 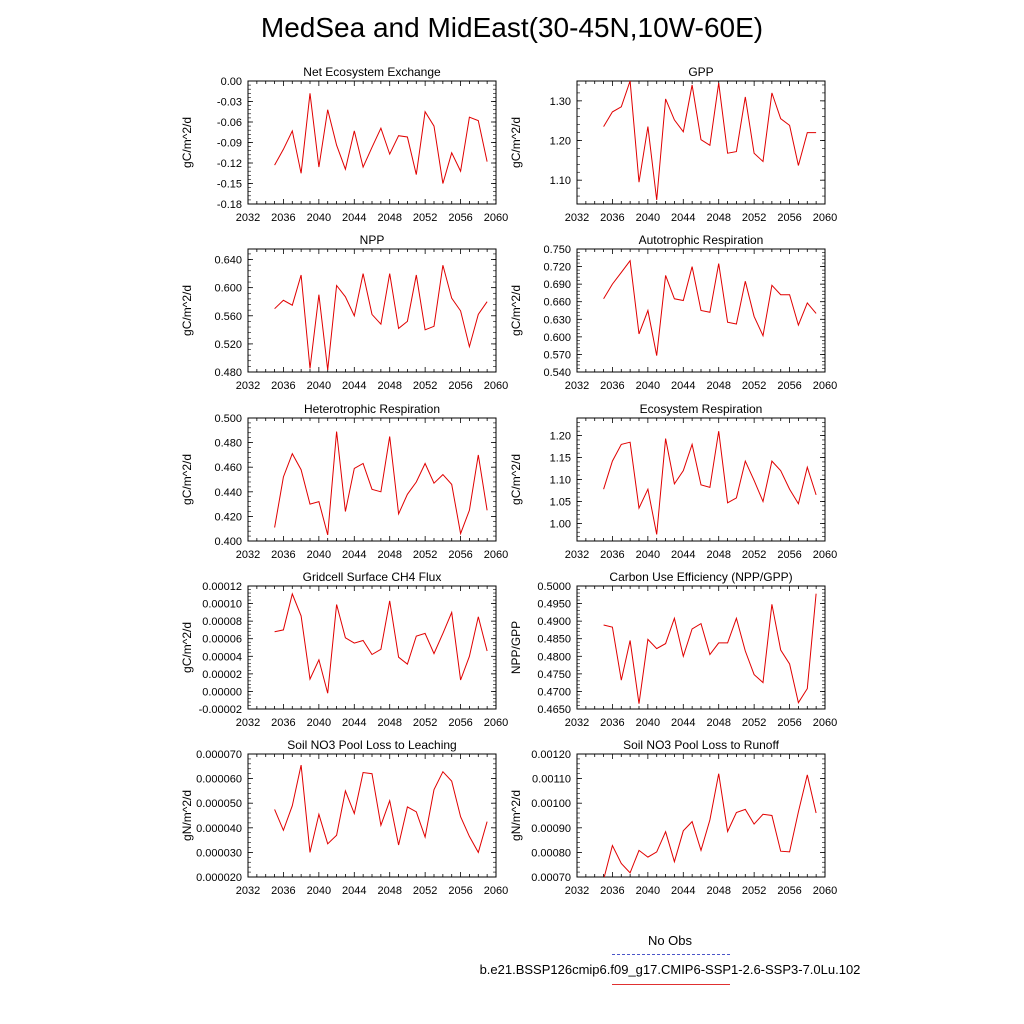 What do you see at coordinates (512, 27) in the screenshot?
I see `main-title: MedSea and MidEast(30-45N,10W-60E)` at bounding box center [512, 27].